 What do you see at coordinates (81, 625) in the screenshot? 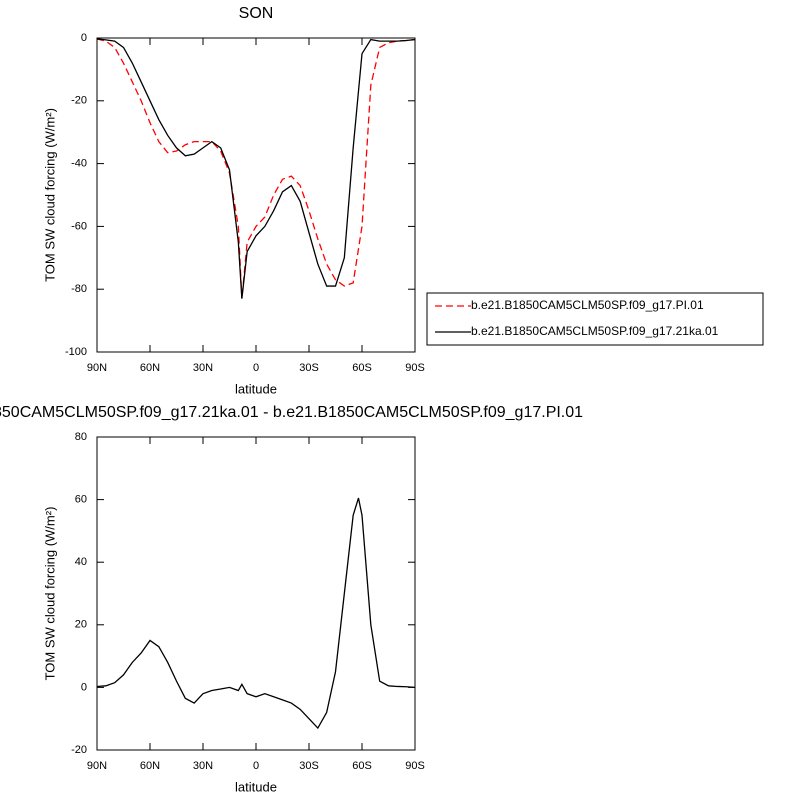
I see `y-tick-label: 20` at bounding box center [81, 625].